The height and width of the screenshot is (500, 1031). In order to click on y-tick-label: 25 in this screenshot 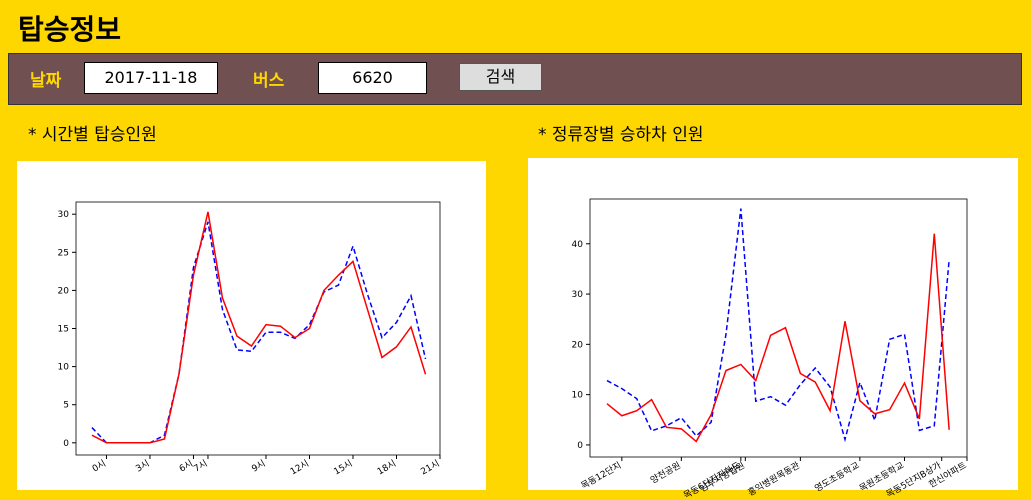, I will do `click(63, 253)`.